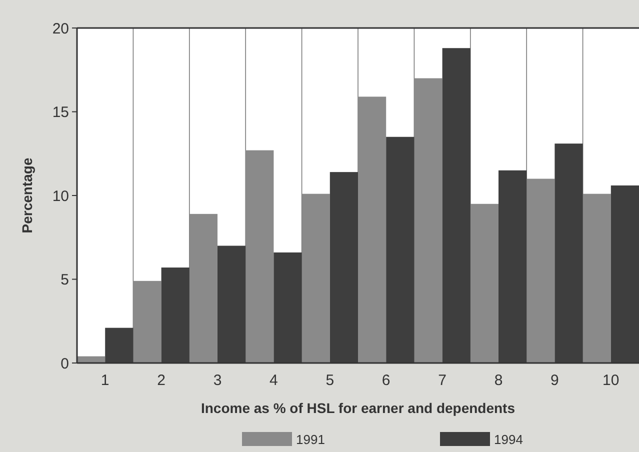 The image size is (639, 452). What do you see at coordinates (60, 29) in the screenshot?
I see `y-tick-label: 20` at bounding box center [60, 29].